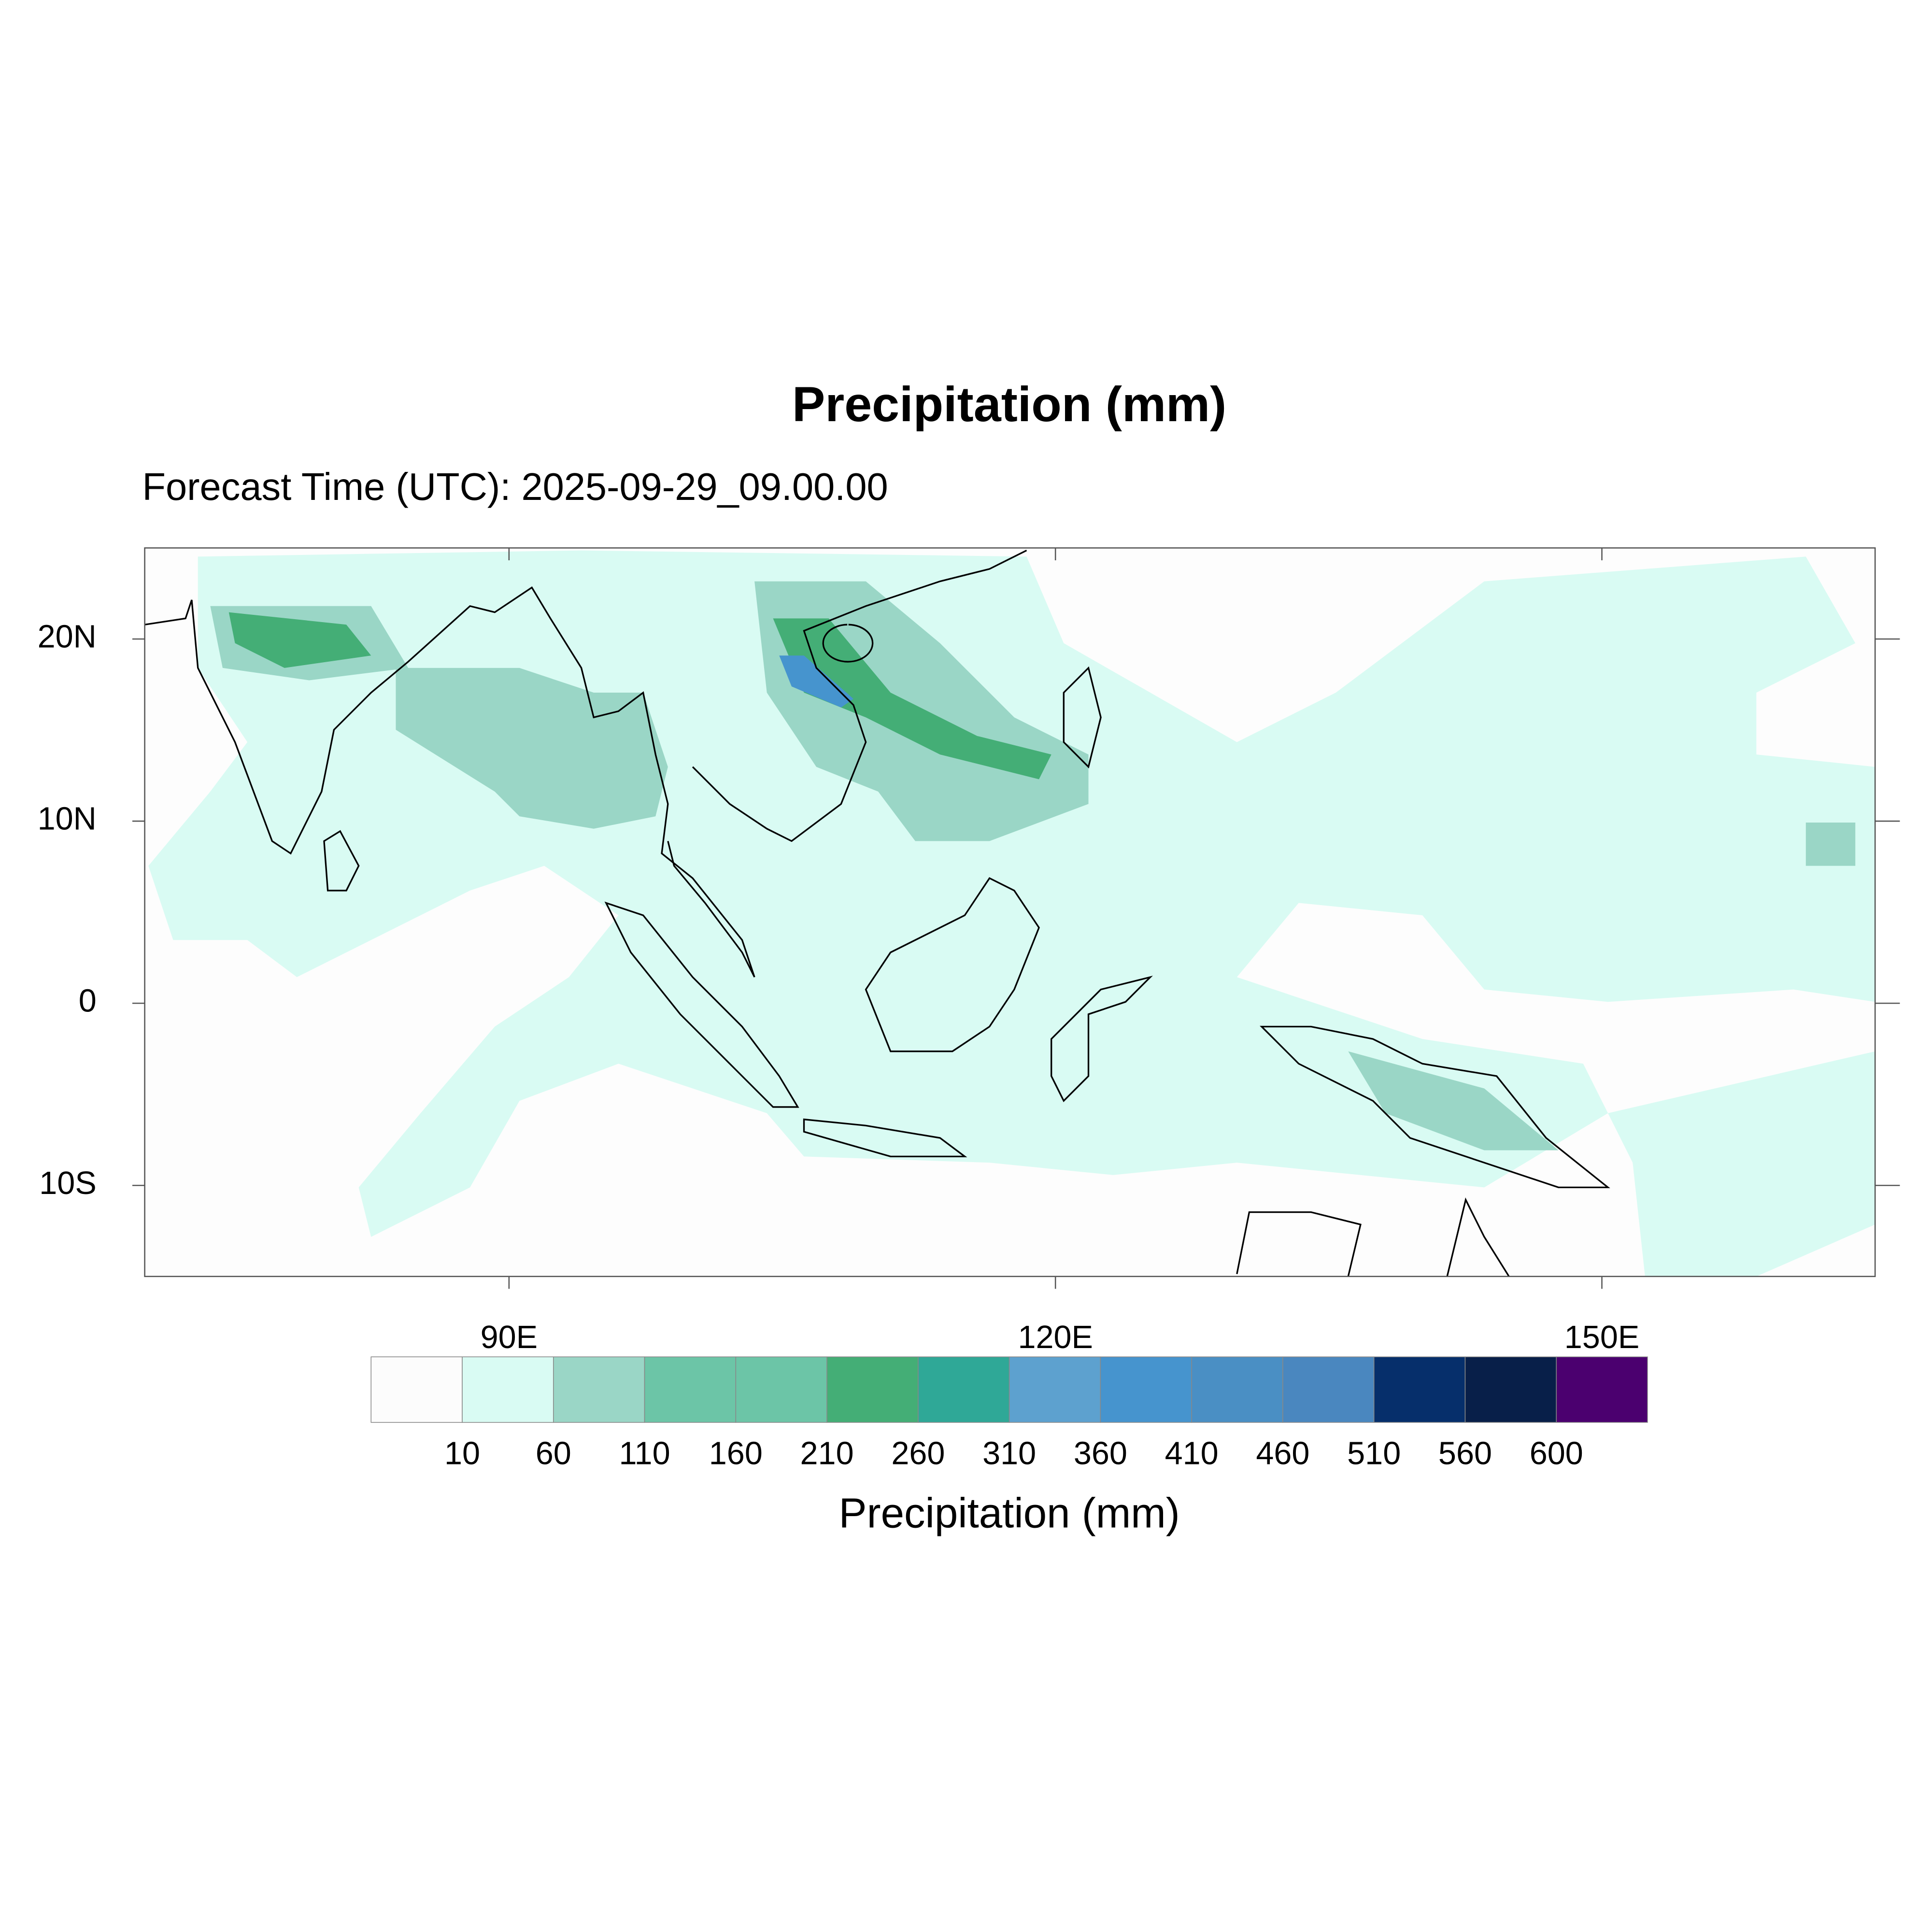  I want to click on colorbar-tick-label: 510, so click(1374, 1454).